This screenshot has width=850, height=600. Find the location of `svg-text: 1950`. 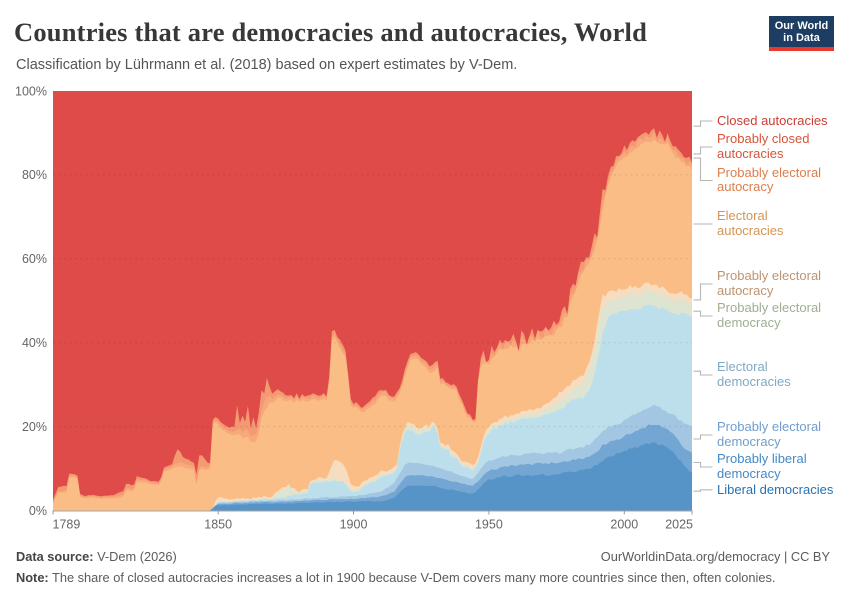

svg-text: 1950 is located at coordinates (489, 525).